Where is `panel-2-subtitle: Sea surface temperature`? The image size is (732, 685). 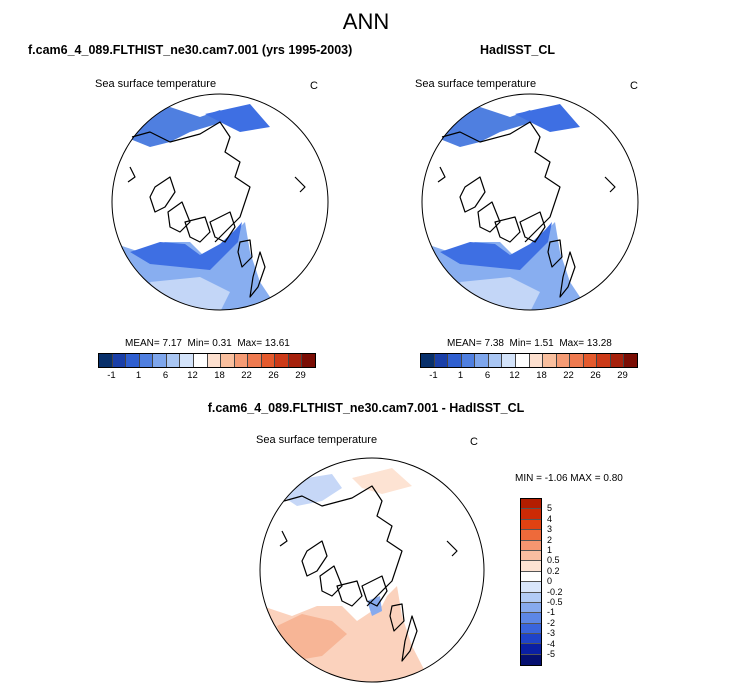 panel-2-subtitle: Sea surface temperature is located at coordinates (476, 84).